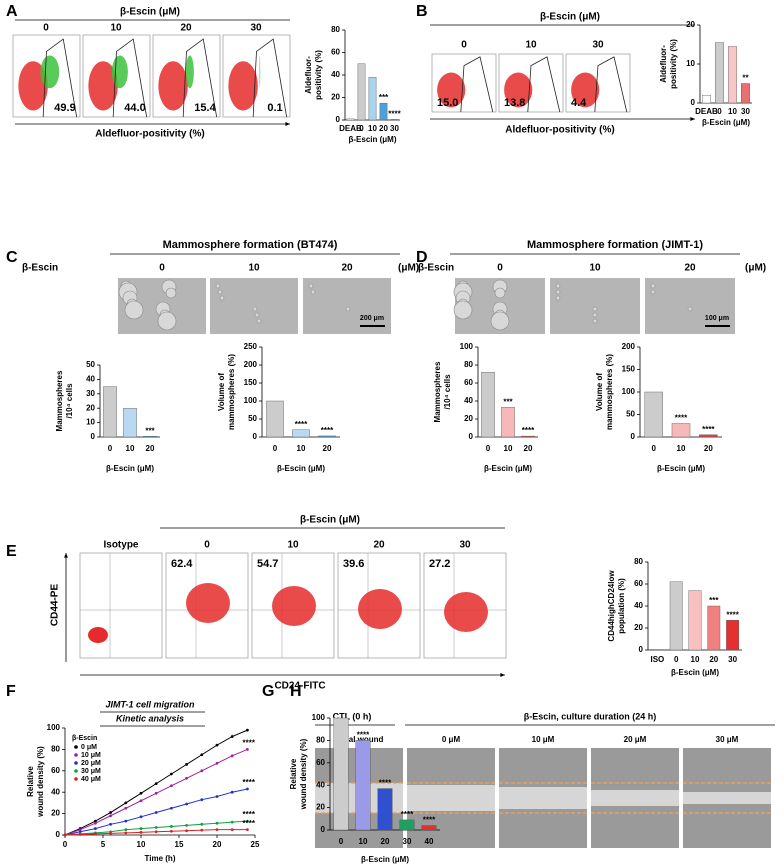 Image resolution: width=784 pixels, height=867 pixels. What do you see at coordinates (429, 841) in the screenshot?
I see `x-tick-label: 40` at bounding box center [429, 841].